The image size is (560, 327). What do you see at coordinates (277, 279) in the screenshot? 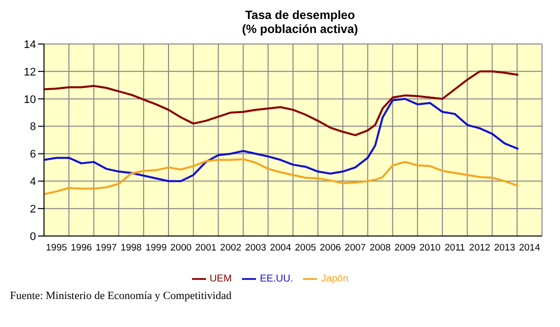
I see `legend-label: EE.UU.` at bounding box center [277, 279].